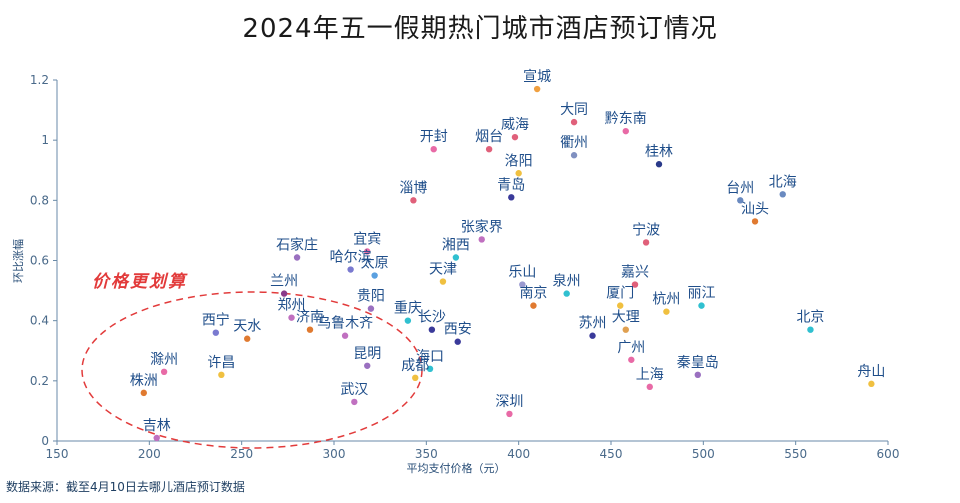  Describe the element at coordinates (659, 152) in the screenshot. I see `point-label: 桂林` at that location.